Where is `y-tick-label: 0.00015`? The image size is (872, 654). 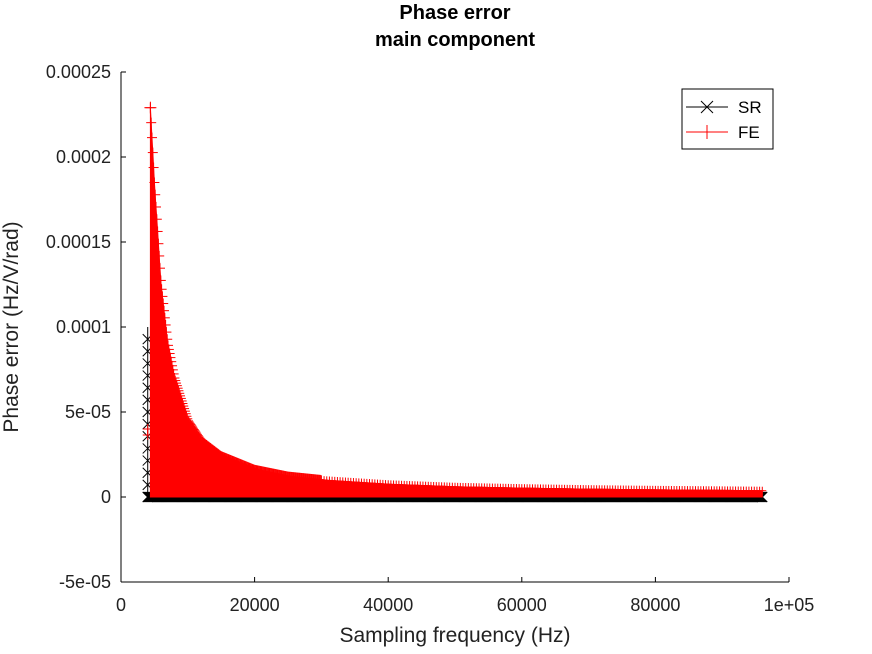 y-tick-label: 0.00015 is located at coordinates (78, 242).